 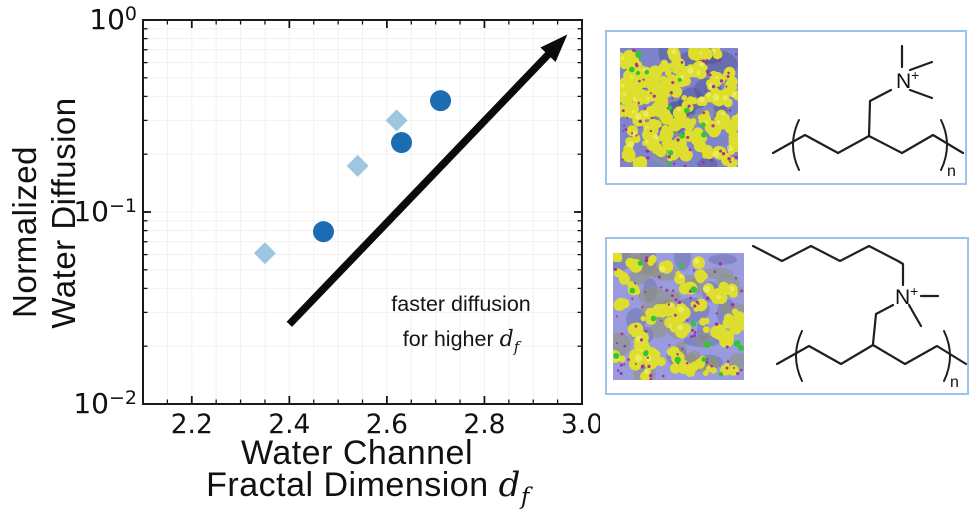 What do you see at coordinates (289, 424) in the screenshot?
I see `x-tick-label: 2.4` at bounding box center [289, 424].